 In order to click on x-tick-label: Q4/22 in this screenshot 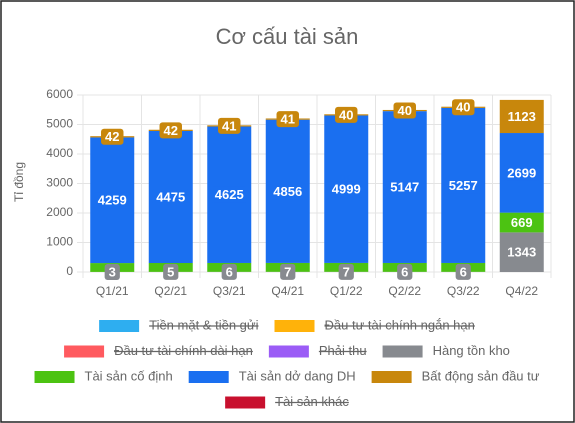, I will do `click(521, 291)`.